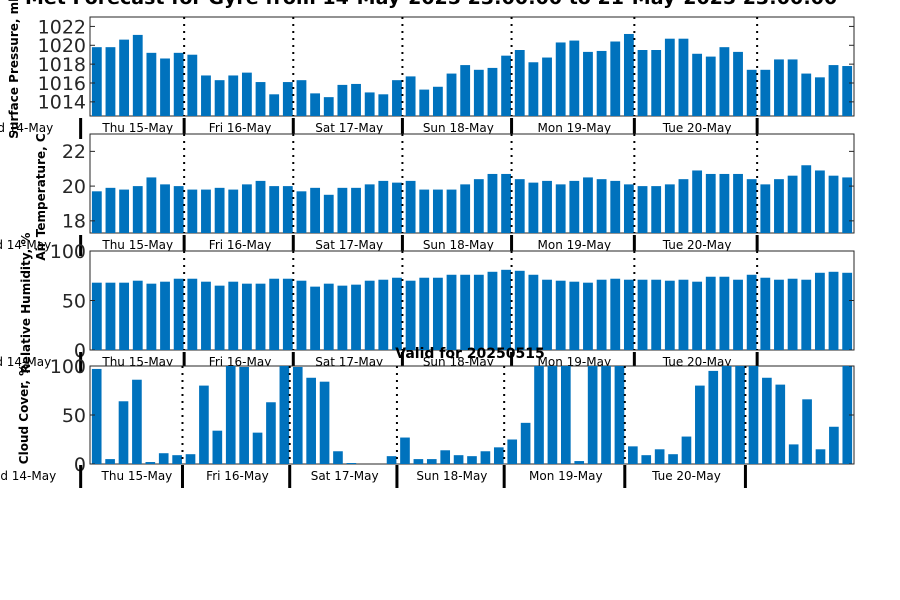  I want to click on day-label: Thu 15-May, so click(137, 245).